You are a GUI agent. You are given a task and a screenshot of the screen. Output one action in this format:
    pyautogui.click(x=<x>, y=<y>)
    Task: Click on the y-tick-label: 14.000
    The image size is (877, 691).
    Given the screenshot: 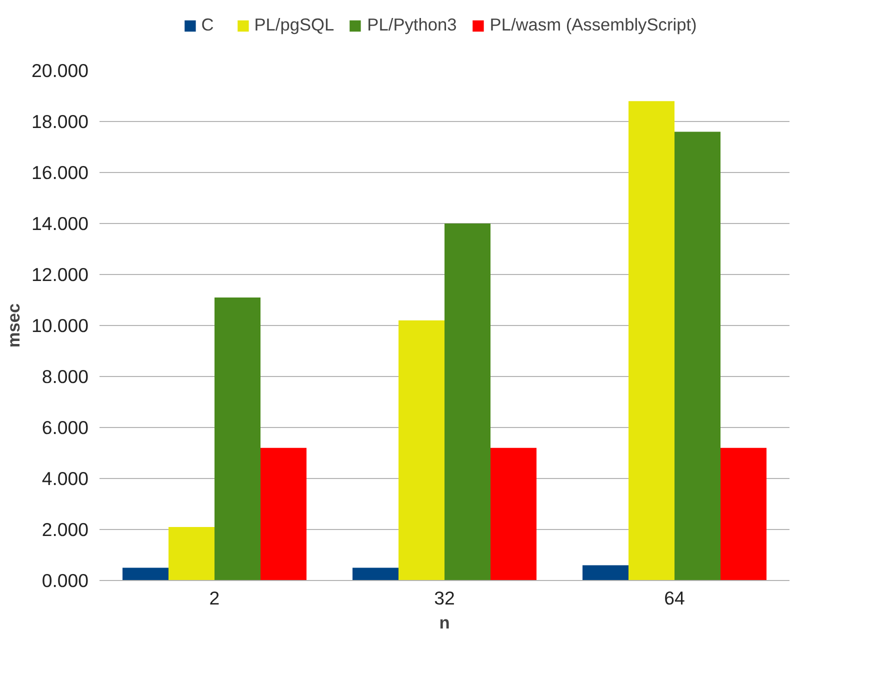 What is the action you would take?
    pyautogui.click(x=59, y=223)
    